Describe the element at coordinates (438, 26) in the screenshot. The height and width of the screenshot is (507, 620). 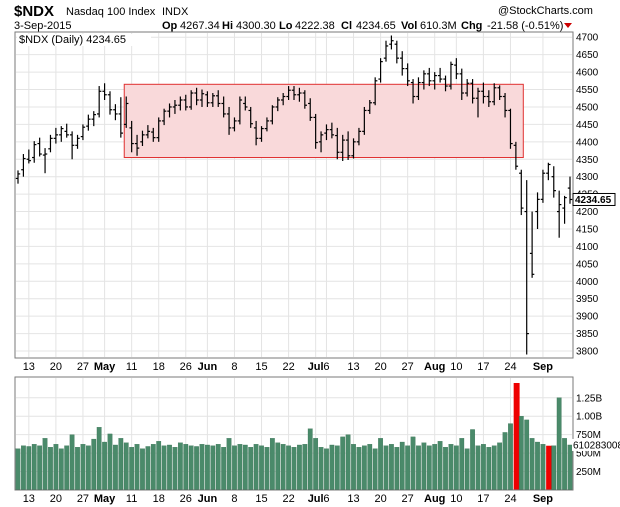
I see `volume-value: 610.3M` at that location.